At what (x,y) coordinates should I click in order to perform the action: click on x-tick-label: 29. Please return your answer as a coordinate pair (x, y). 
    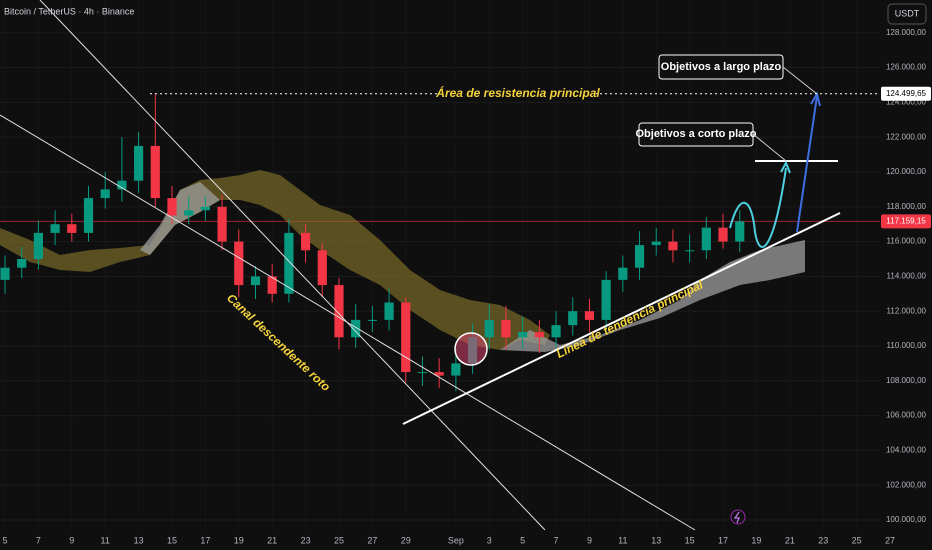
    Looking at the image, I should click on (406, 540).